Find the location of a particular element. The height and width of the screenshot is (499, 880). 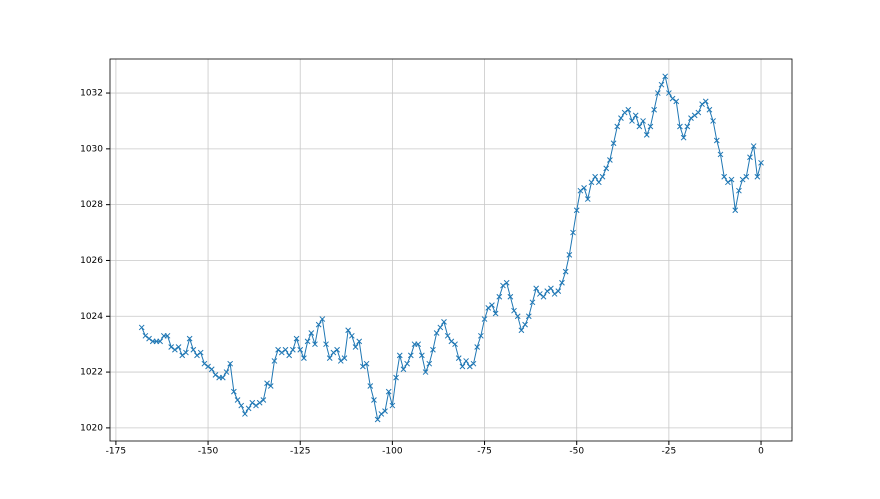

x-tick-label: -25 is located at coordinates (669, 452).